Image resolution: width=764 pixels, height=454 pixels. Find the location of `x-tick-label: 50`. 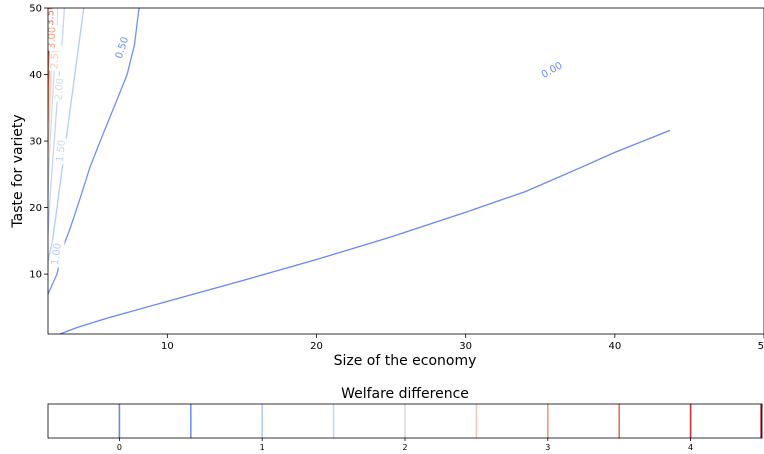

x-tick-label: 50 is located at coordinates (761, 346).